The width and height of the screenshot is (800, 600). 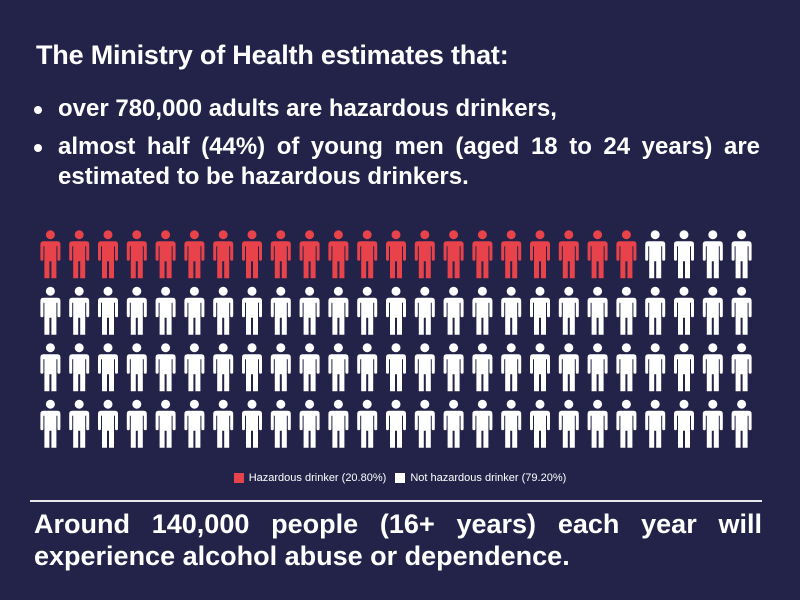 I want to click on legend-swatch-not-hazardous, so click(x=400, y=478).